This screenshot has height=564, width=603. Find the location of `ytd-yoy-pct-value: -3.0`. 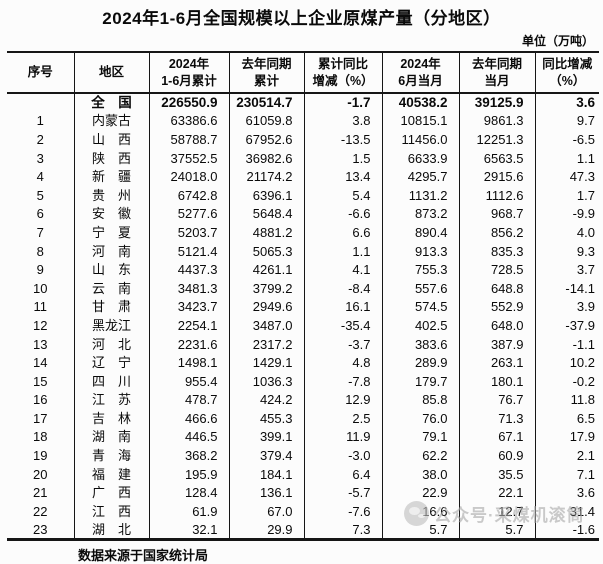

ytd-yoy-pct-value: -3.0 is located at coordinates (342, 455).